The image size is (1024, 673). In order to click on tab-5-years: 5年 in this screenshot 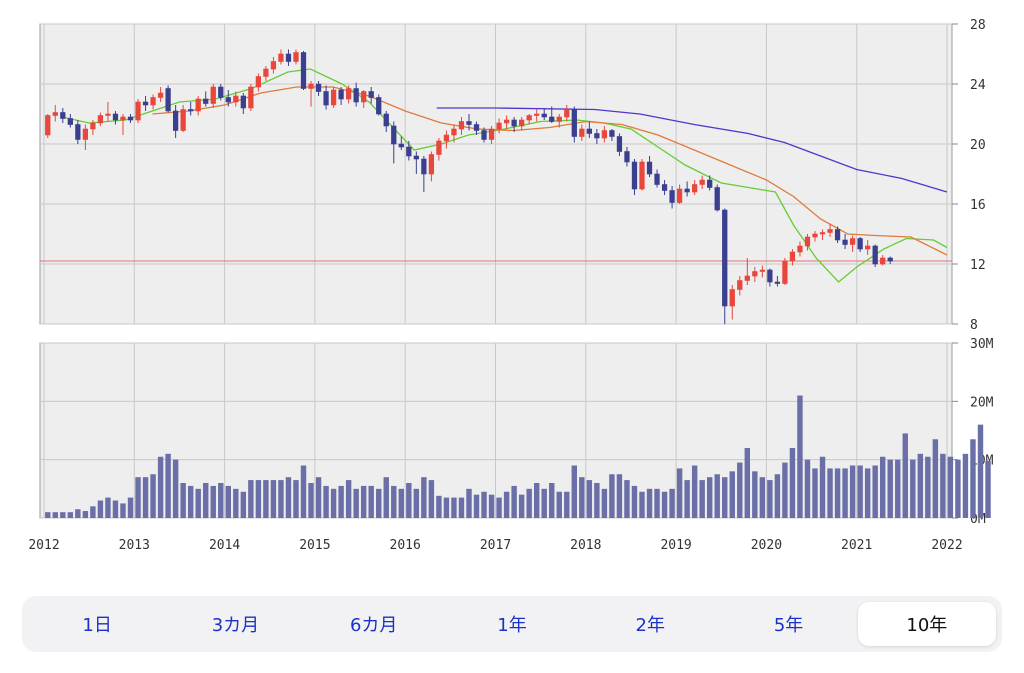, I will do `click(788, 625)`.